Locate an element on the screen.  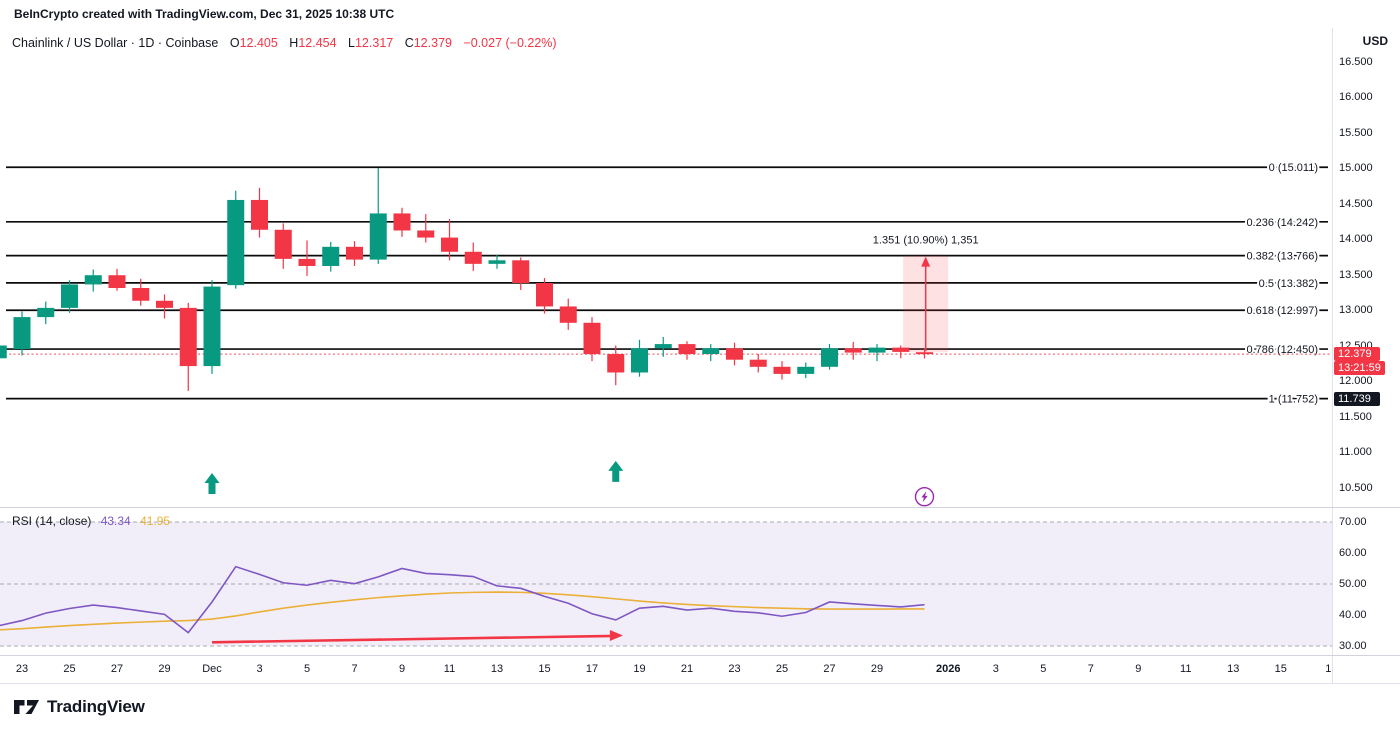
time-axis-label: 21 is located at coordinates (687, 669).